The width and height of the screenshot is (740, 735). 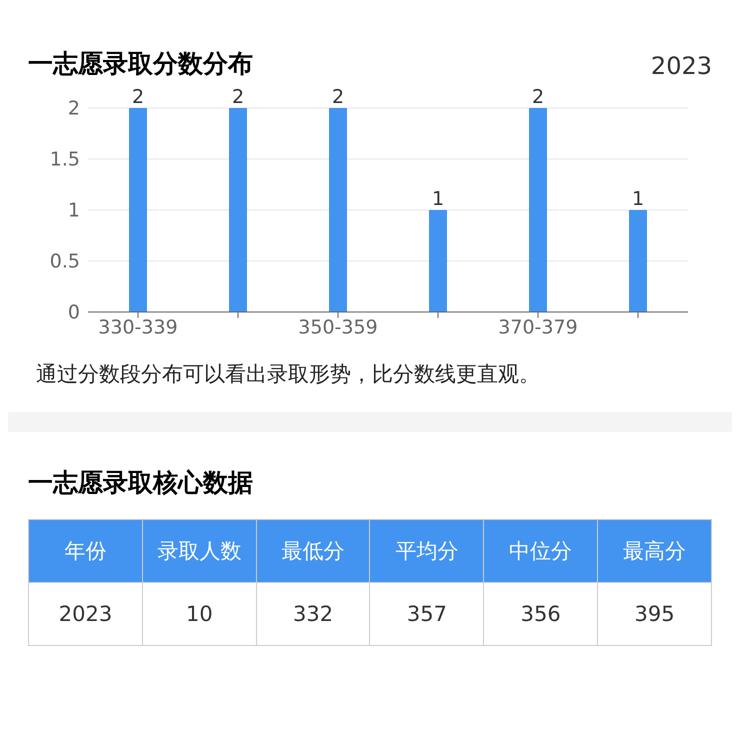 What do you see at coordinates (199, 614) in the screenshot?
I see `data-label: 10` at bounding box center [199, 614].